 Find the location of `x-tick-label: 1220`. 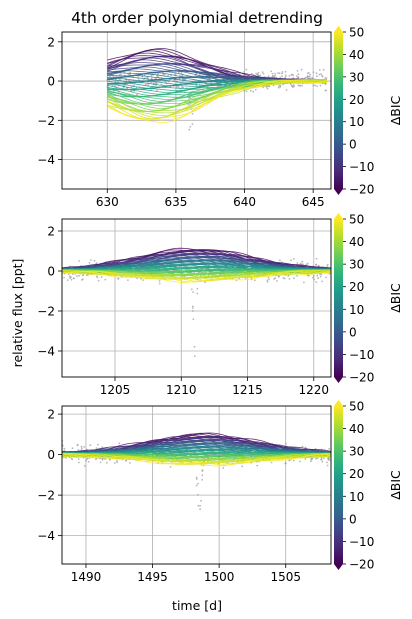

x-tick-label: 1220 is located at coordinates (313, 390).